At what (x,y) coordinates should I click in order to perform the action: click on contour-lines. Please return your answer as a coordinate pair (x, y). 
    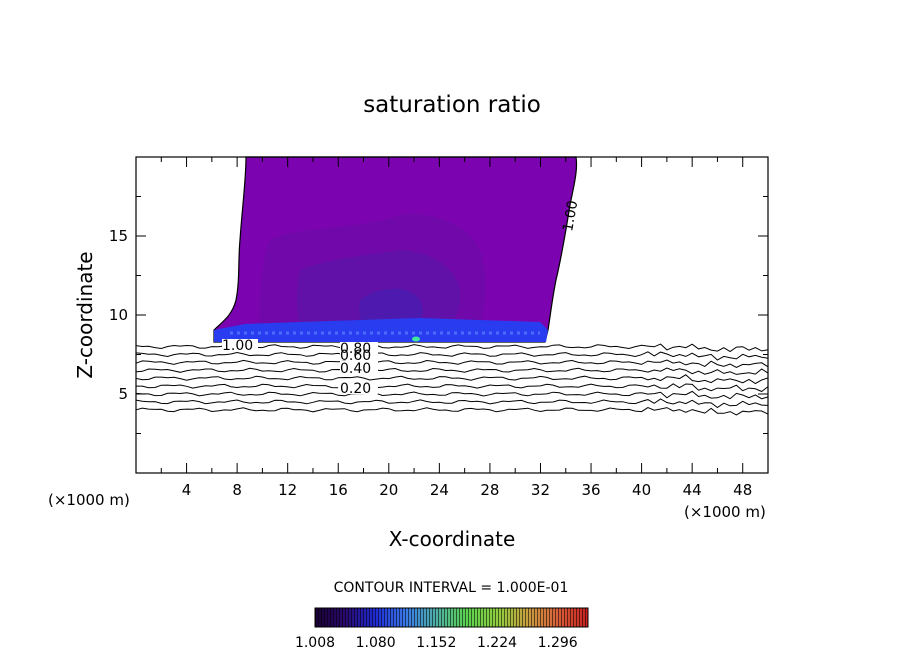
    Looking at the image, I should click on (452, 379).